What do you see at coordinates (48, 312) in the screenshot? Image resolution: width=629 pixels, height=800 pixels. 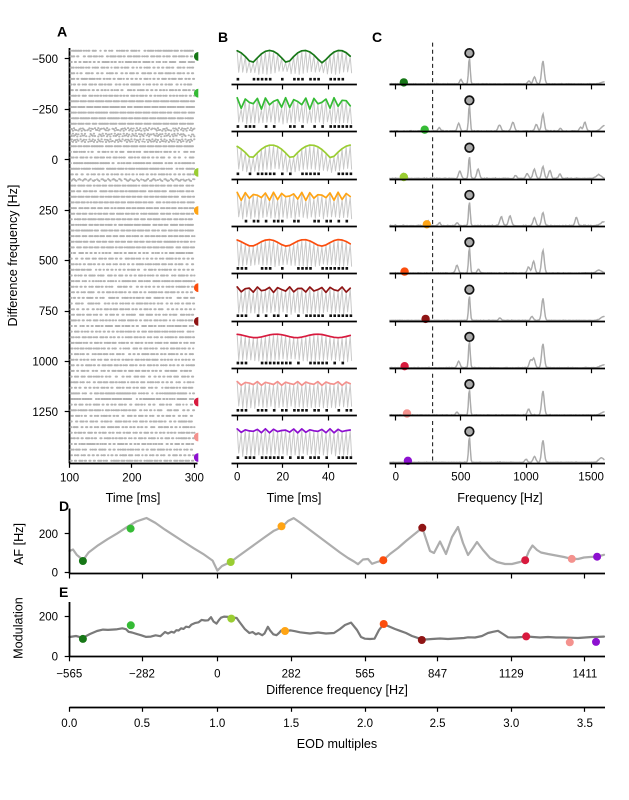 I see `svg-text: 750` at bounding box center [48, 312].